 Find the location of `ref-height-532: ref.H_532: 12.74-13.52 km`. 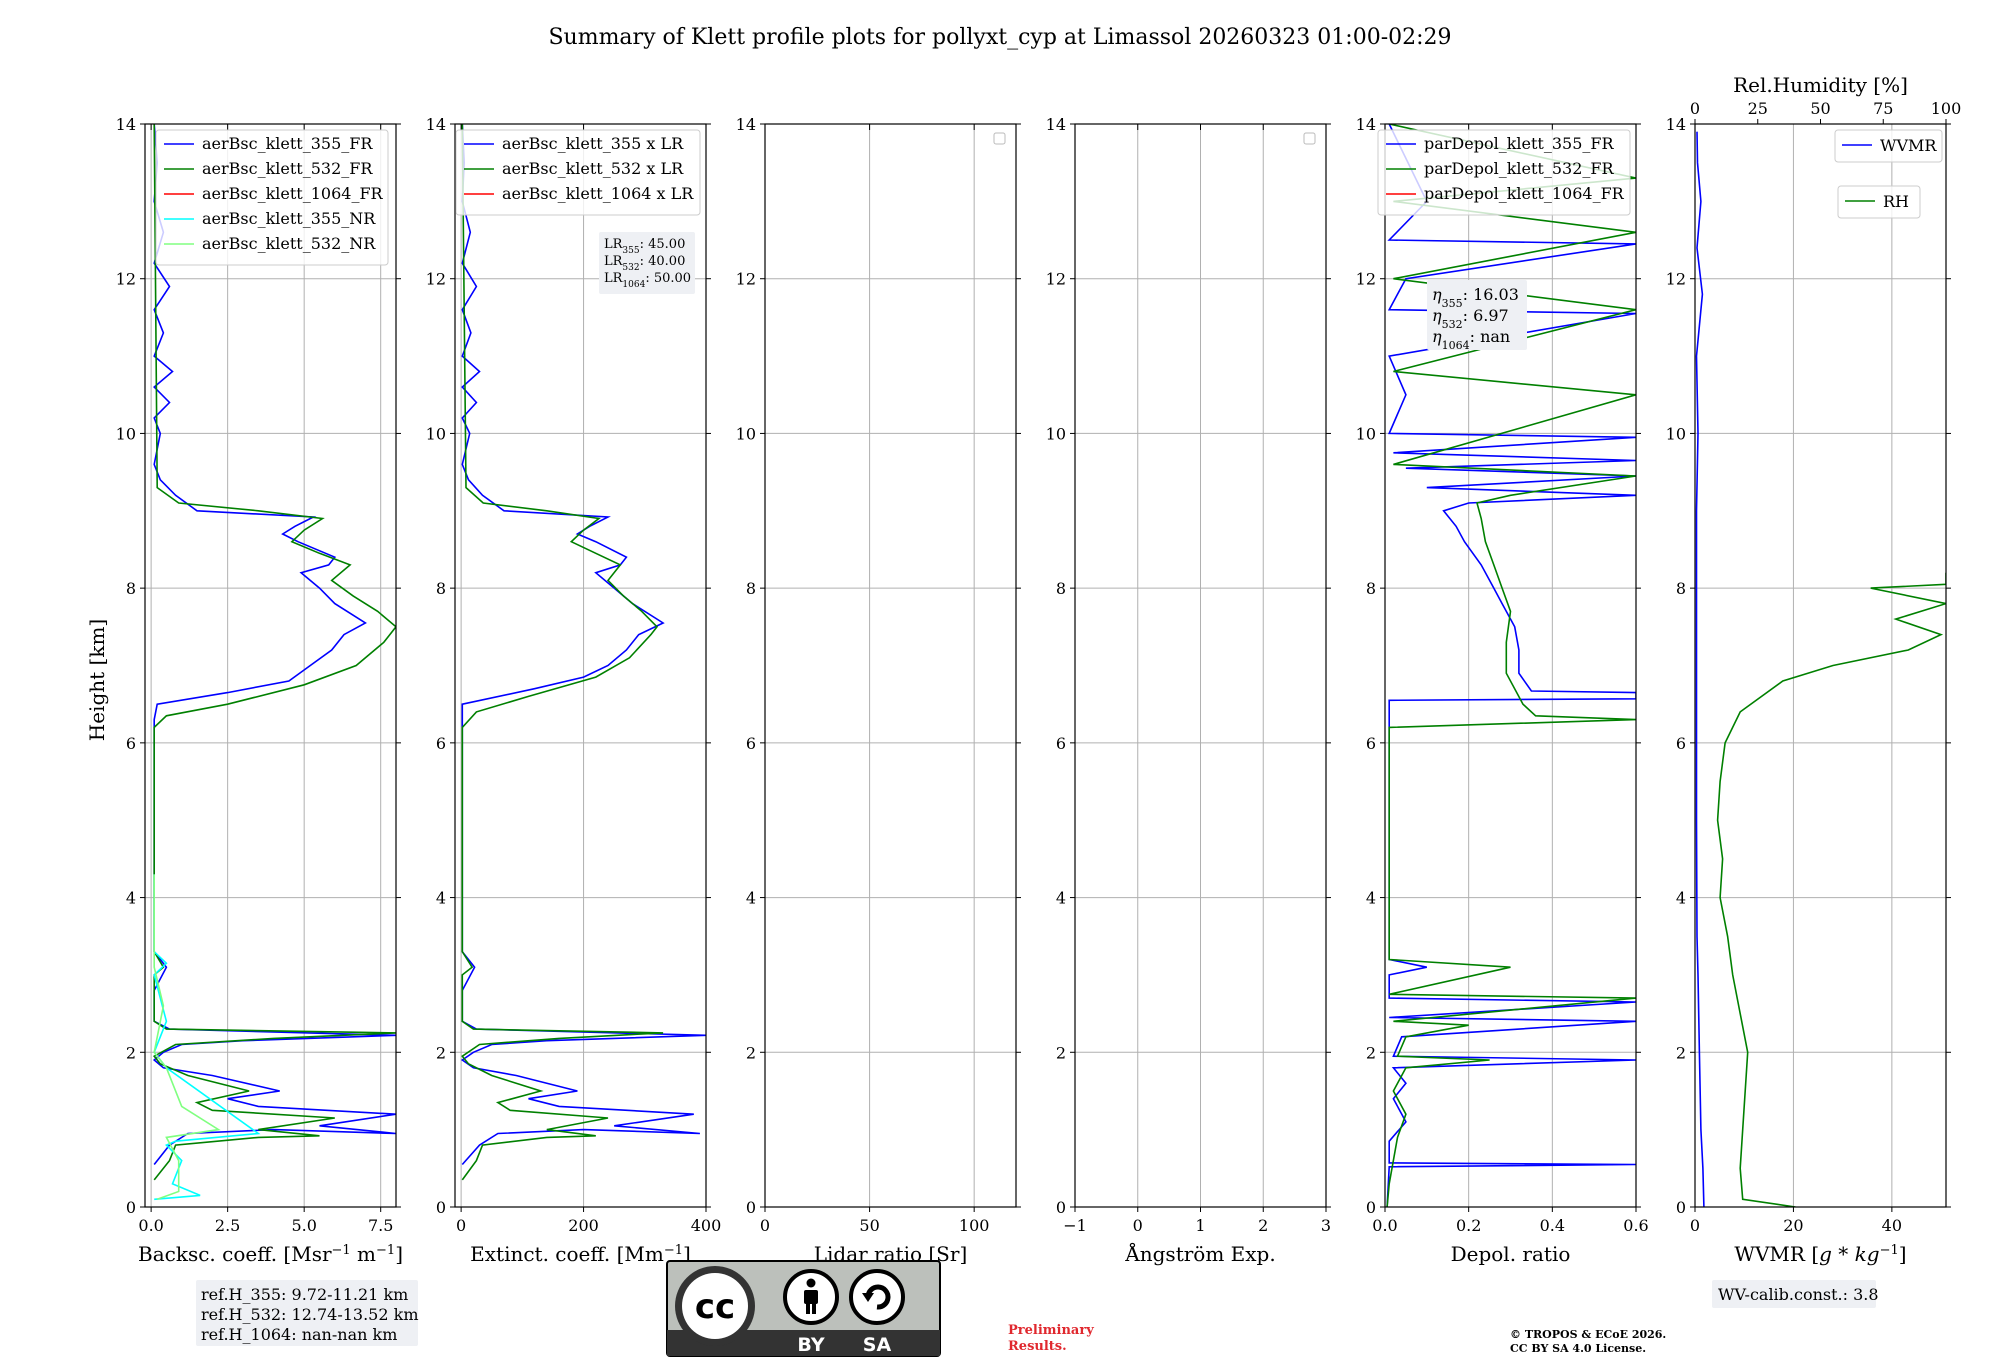

ref-height-532: ref.H_532: 12.74-13.52 km is located at coordinates (310, 1314).